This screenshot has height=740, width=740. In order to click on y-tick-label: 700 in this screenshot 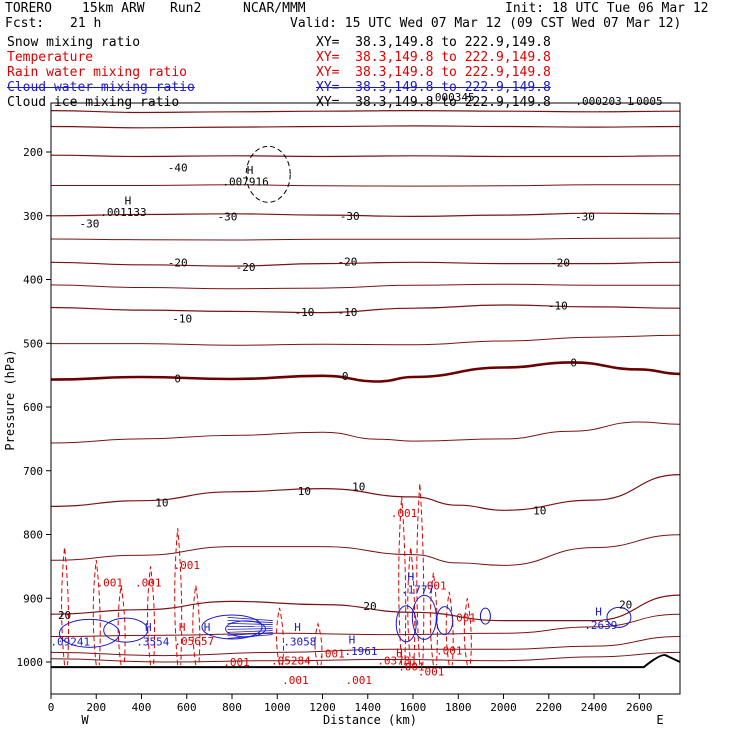, I will do `click(33, 471)`.